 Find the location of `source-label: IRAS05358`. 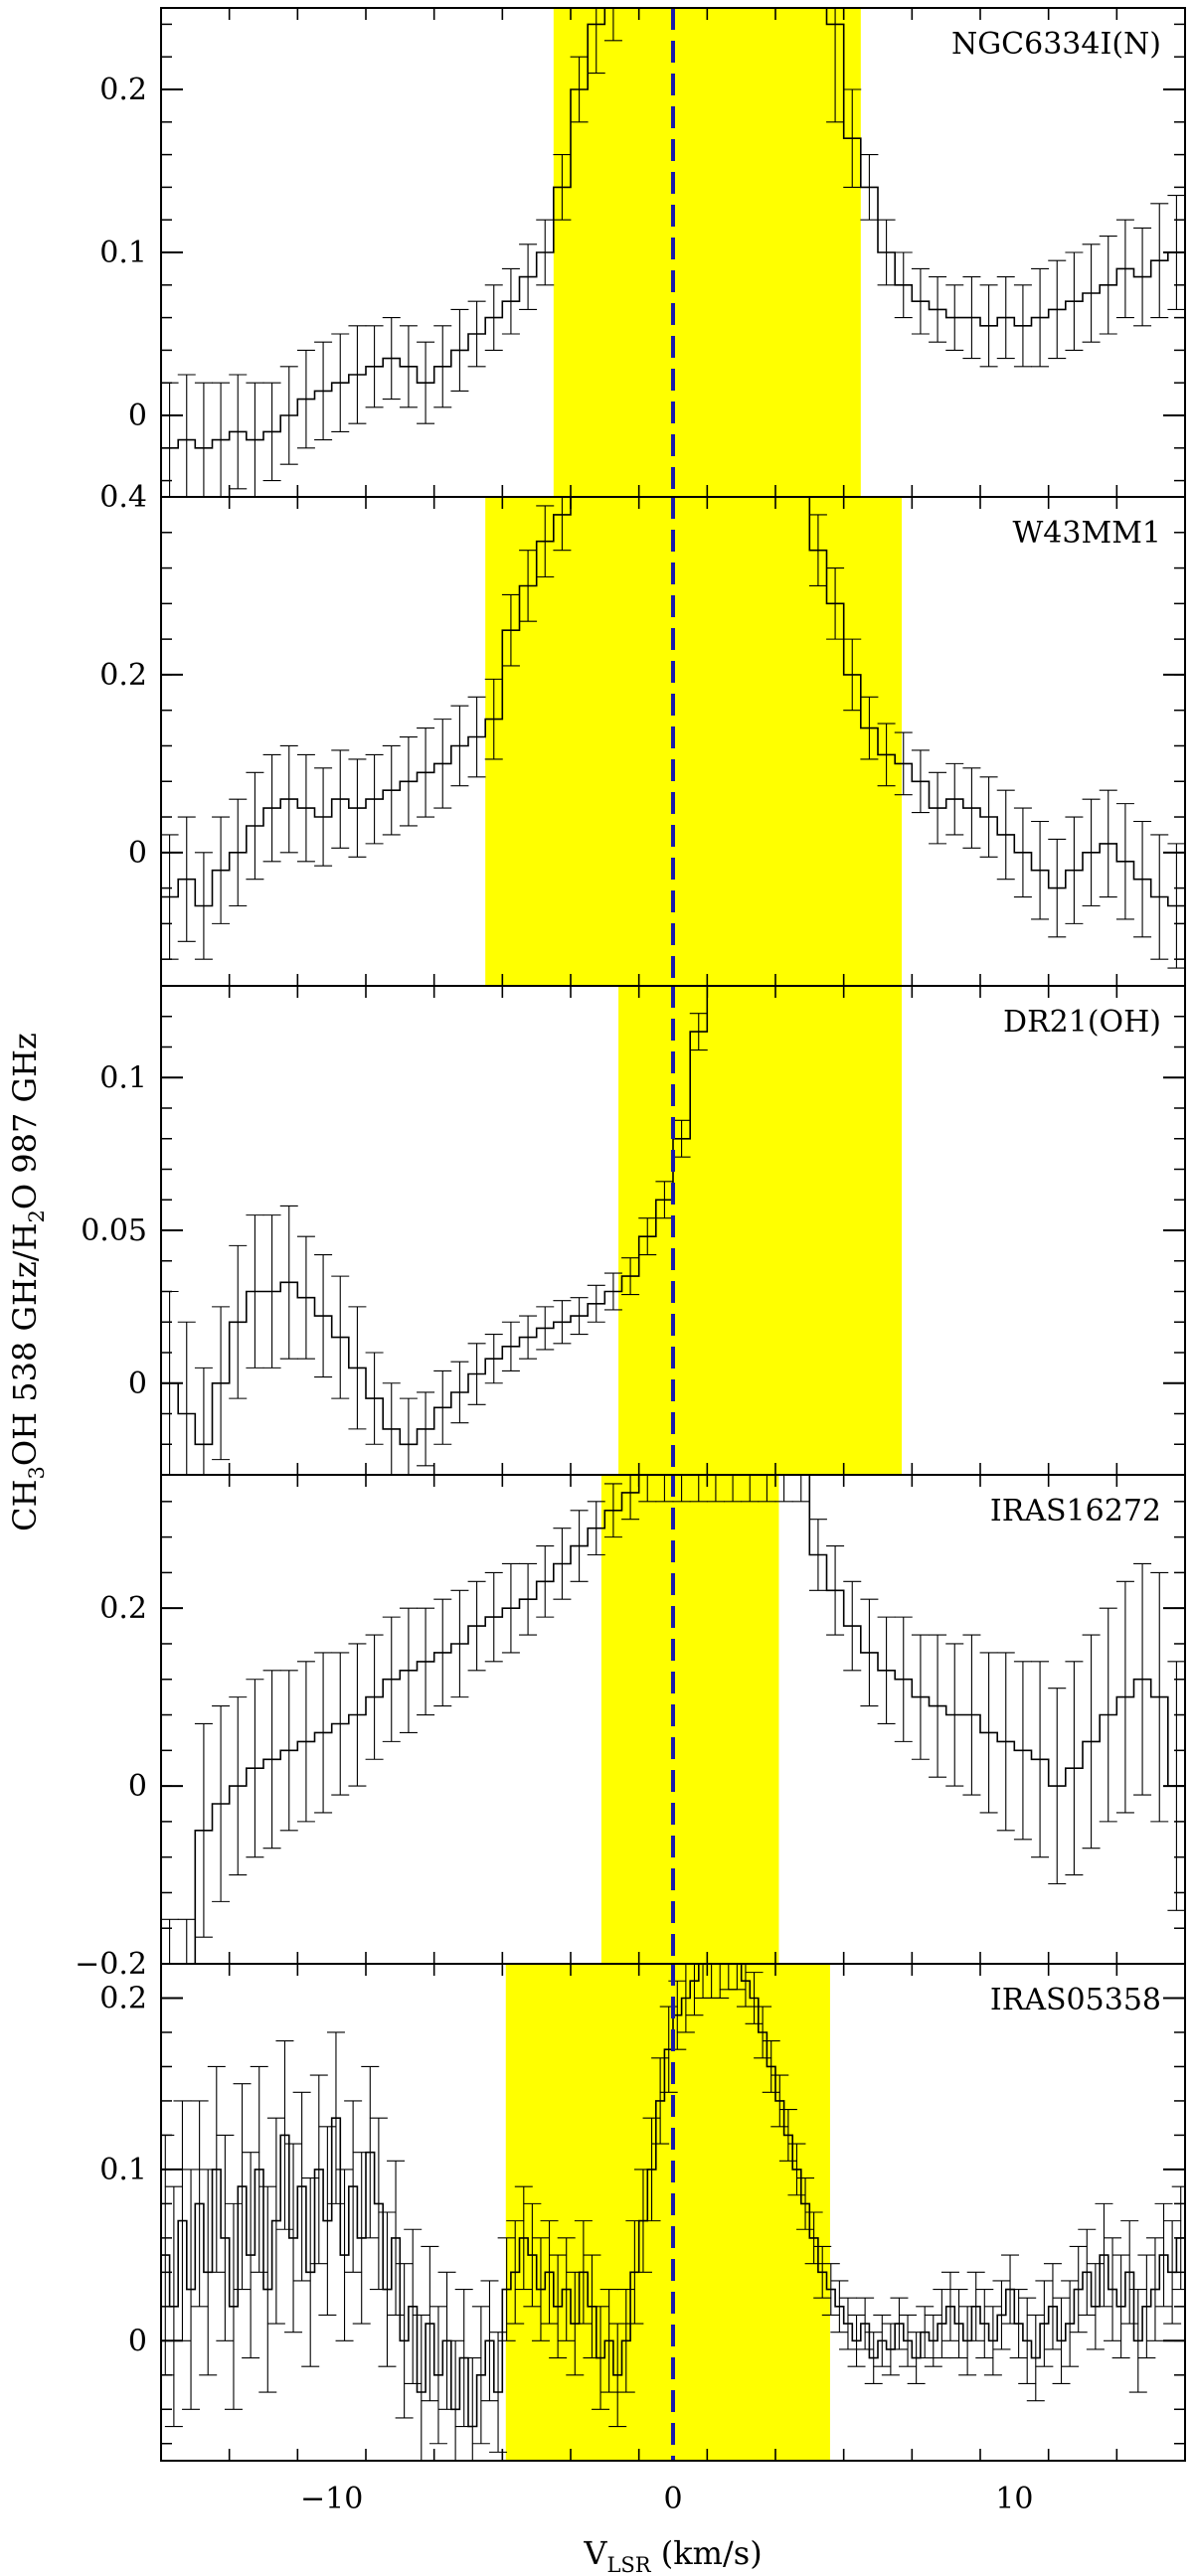

source-label: IRAS05358 is located at coordinates (1075, 2000).